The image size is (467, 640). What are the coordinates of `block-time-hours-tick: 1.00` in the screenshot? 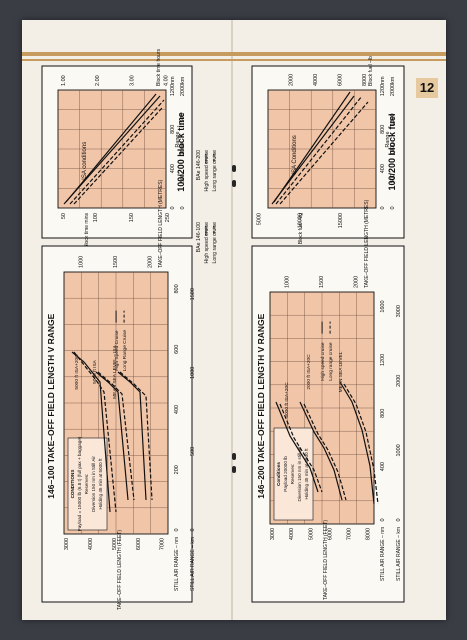 It's located at (64, 80).